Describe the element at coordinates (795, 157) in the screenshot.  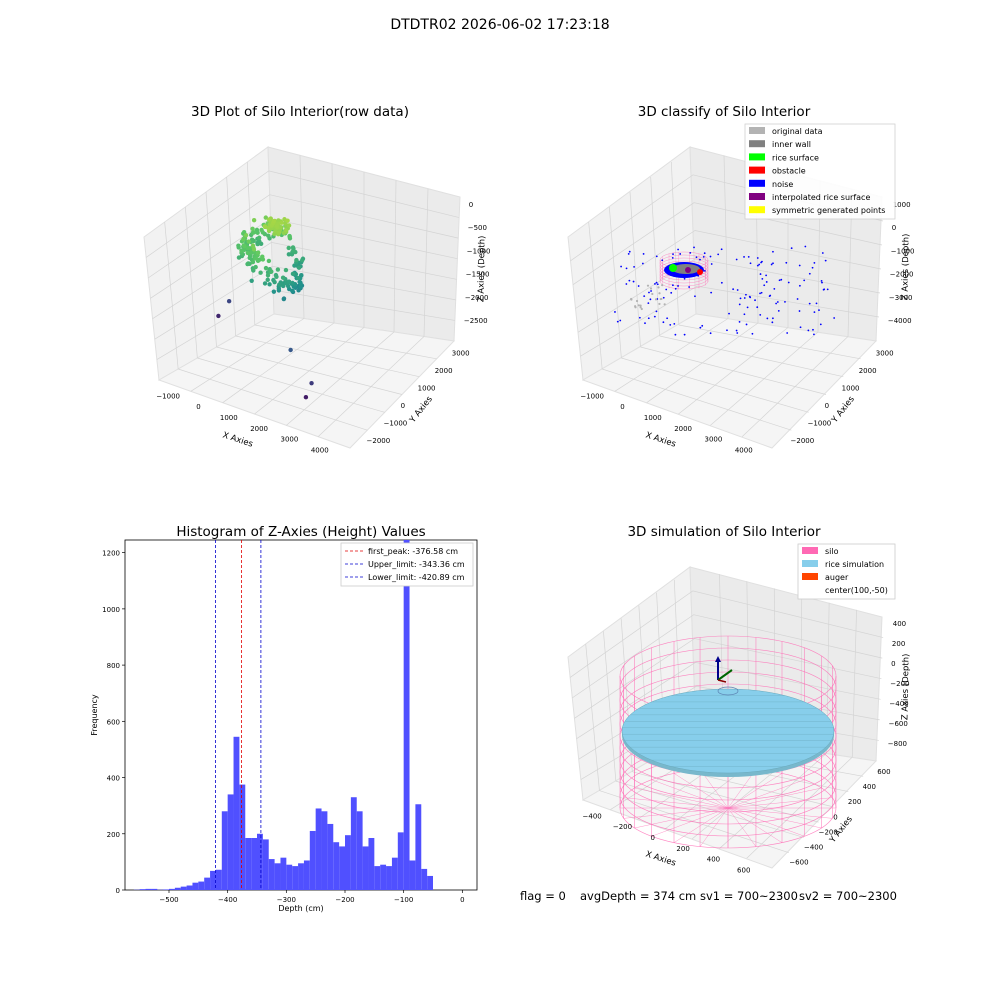
I see `legend-label: rice surface` at that location.